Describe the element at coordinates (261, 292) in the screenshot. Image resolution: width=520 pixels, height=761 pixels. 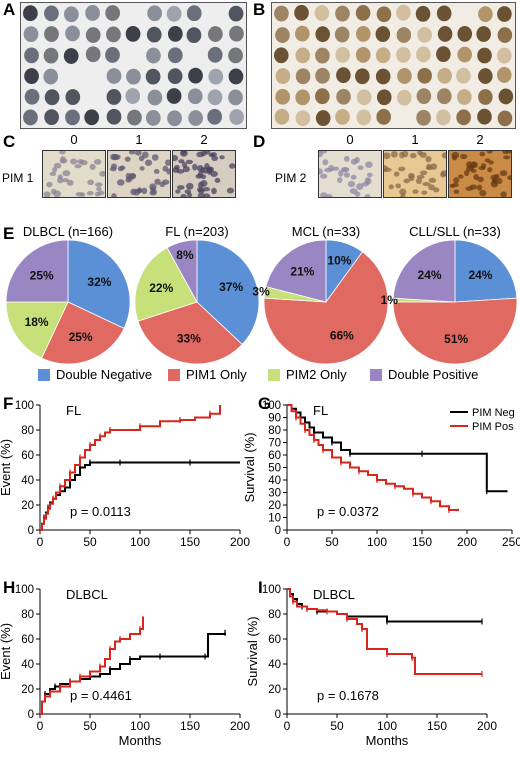
I see `pie-label-pim2-only: 3%` at that location.